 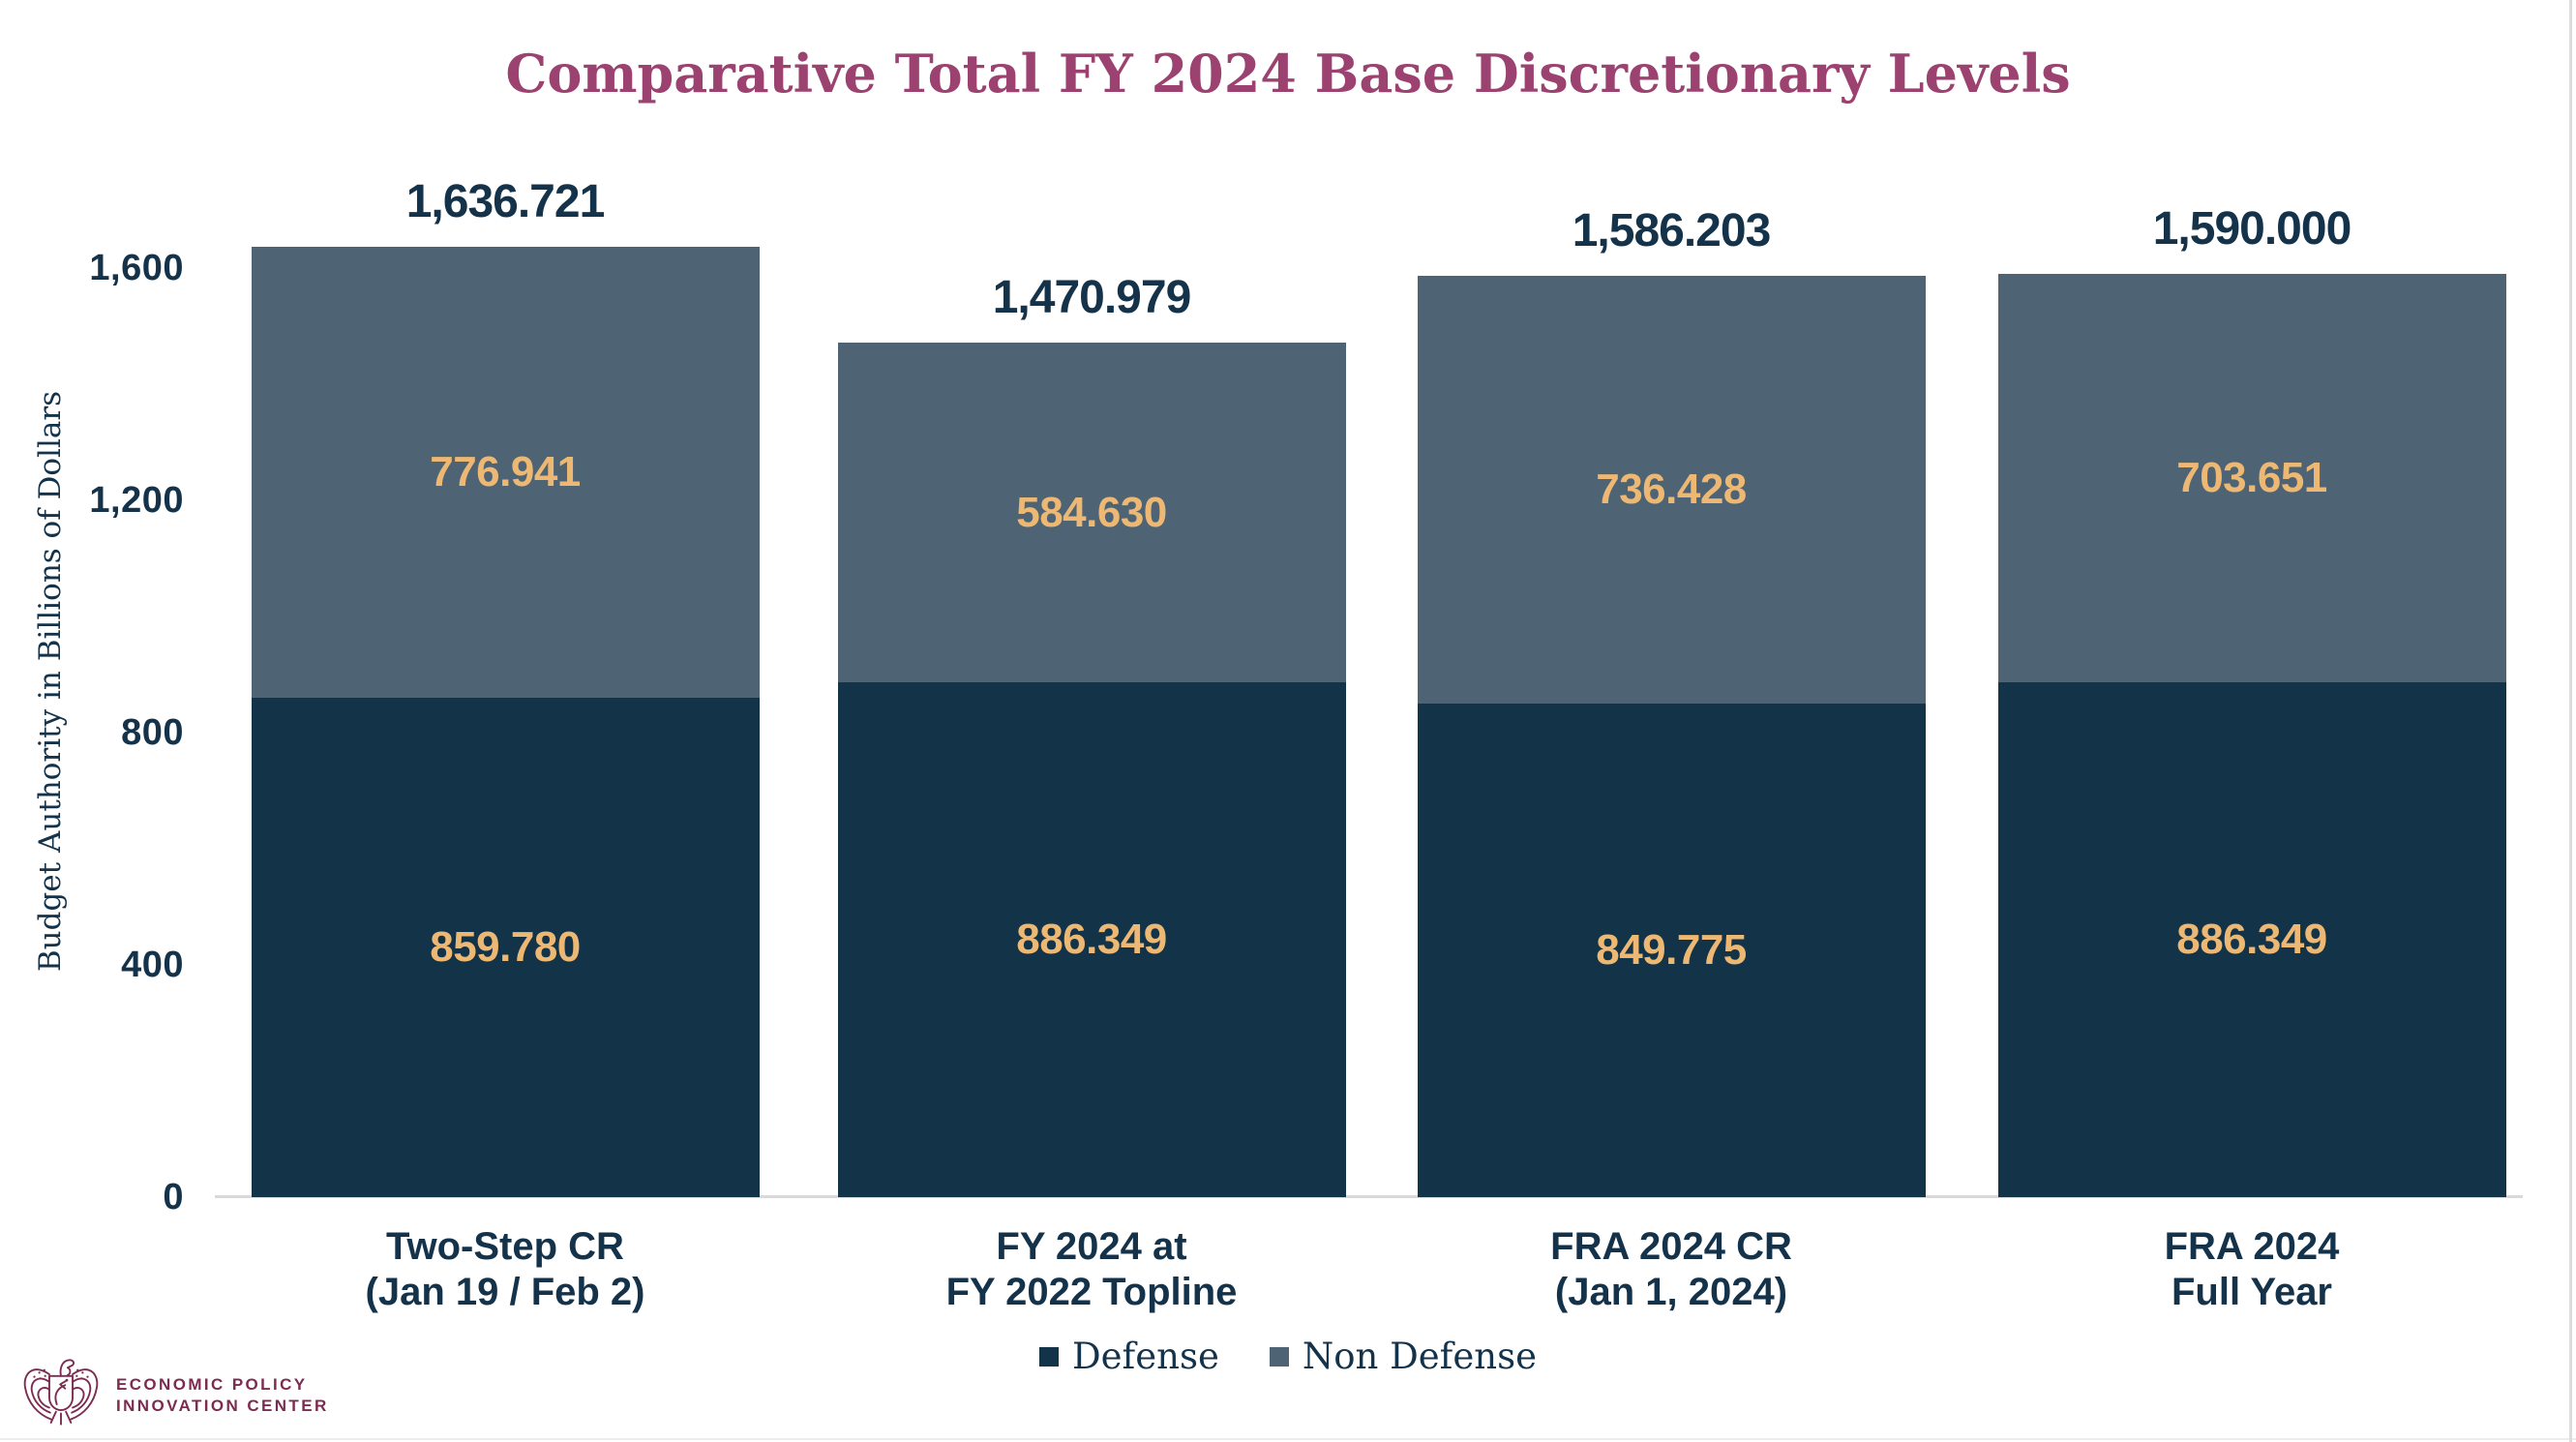 I want to click on defense-swatch-icon, so click(x=1049, y=1356).